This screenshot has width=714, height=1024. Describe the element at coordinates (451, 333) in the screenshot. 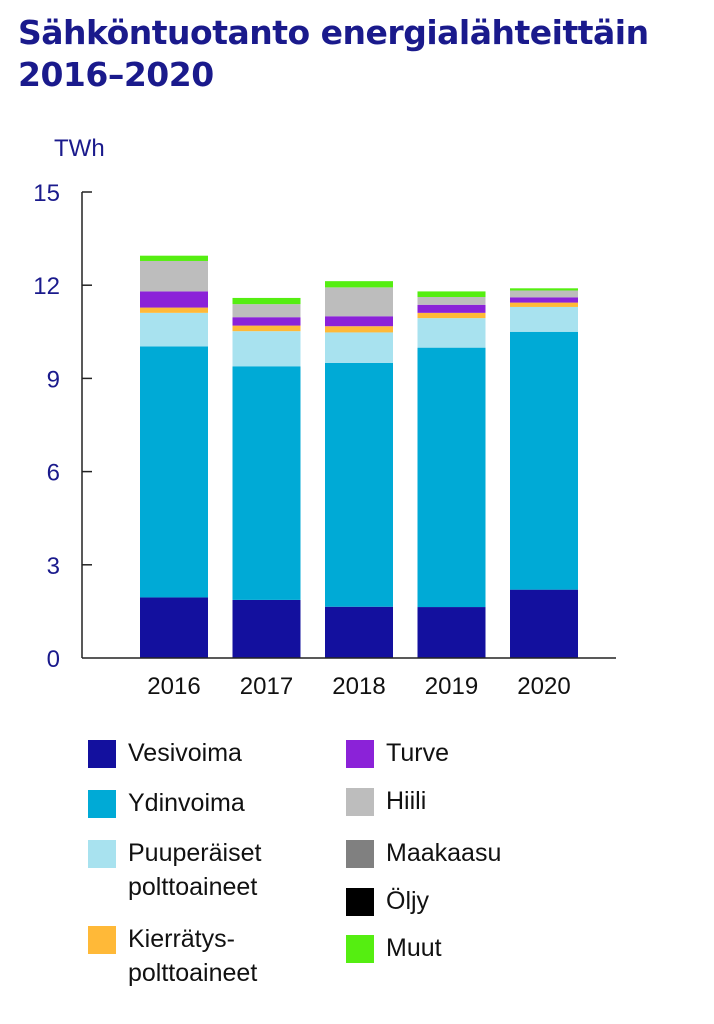

I see `bar-segment-2019-puuper-iset-polttoaineet` at that location.